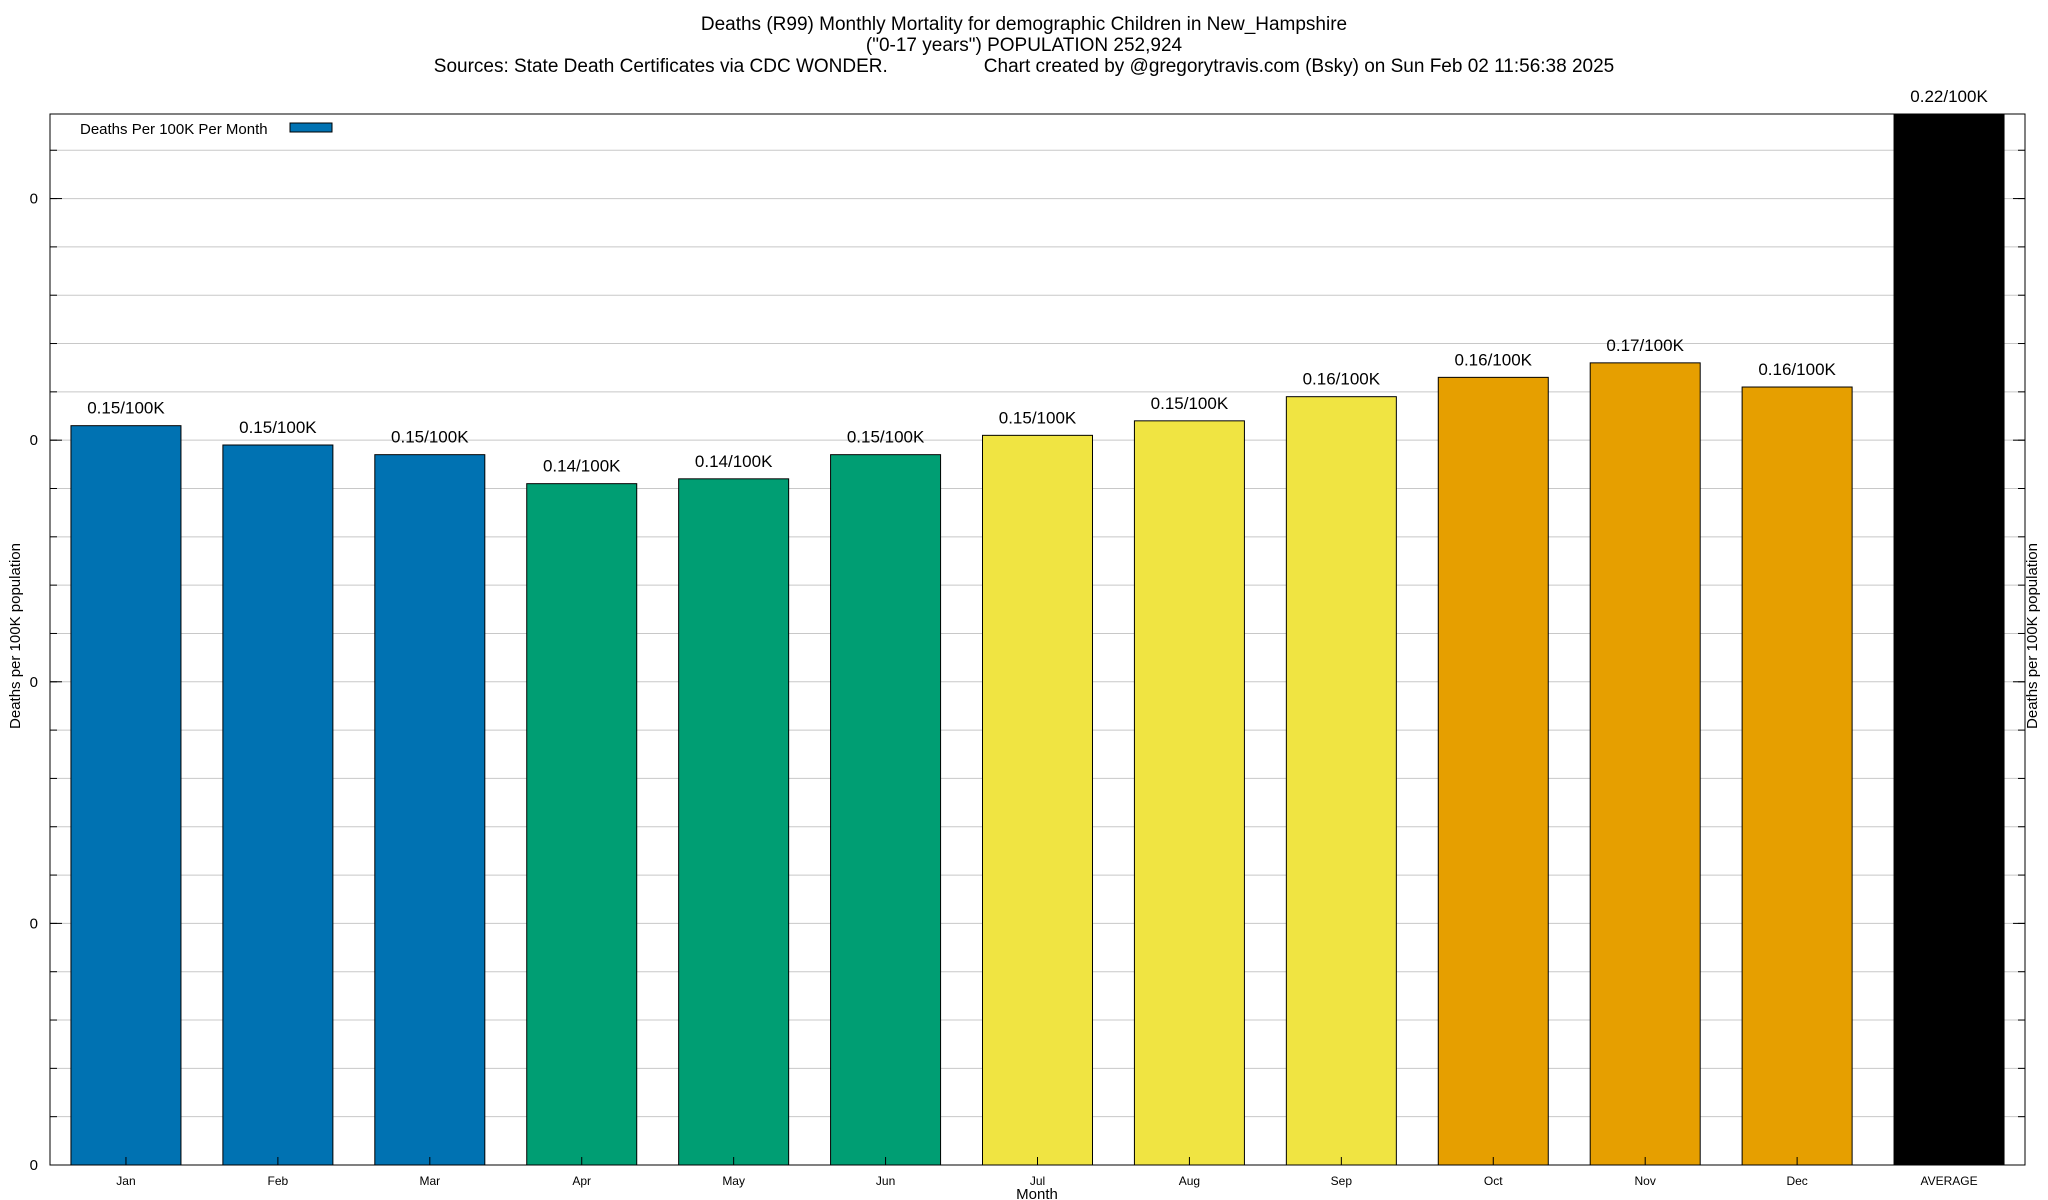 This screenshot has height=1200, width=2048. Describe the element at coordinates (2032, 636) in the screenshot. I see `y2-axis-title: Deaths per 100K population` at that location.